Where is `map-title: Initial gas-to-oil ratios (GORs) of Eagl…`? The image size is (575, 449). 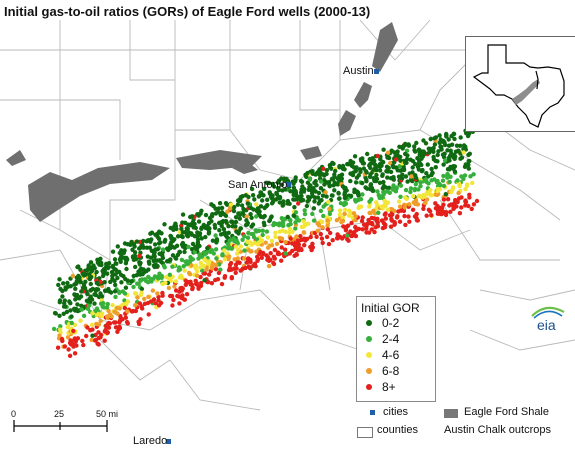
map-title: Initial gas-to-oil ratios (GORs) of Eagl… is located at coordinates (187, 11).